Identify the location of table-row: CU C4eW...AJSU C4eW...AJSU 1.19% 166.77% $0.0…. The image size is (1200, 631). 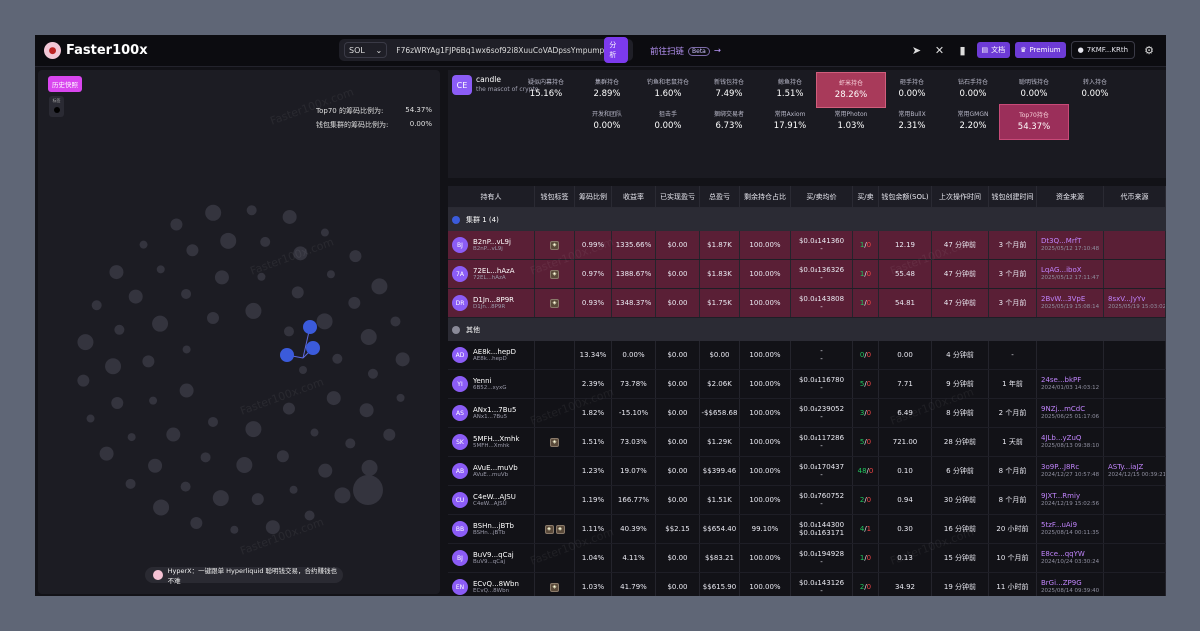
(807, 500).